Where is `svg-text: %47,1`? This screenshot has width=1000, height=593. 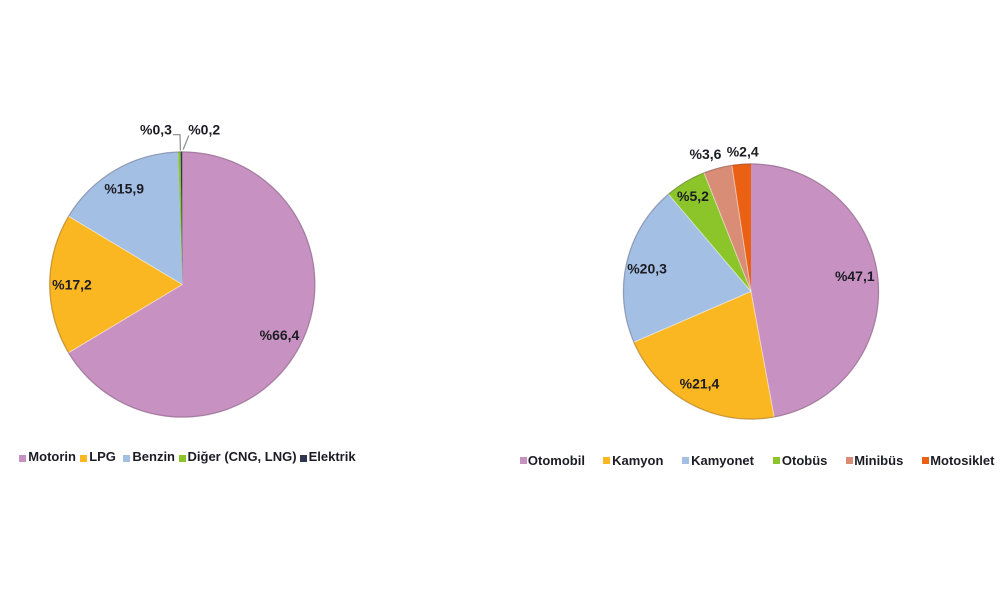
svg-text: %47,1 is located at coordinates (855, 276).